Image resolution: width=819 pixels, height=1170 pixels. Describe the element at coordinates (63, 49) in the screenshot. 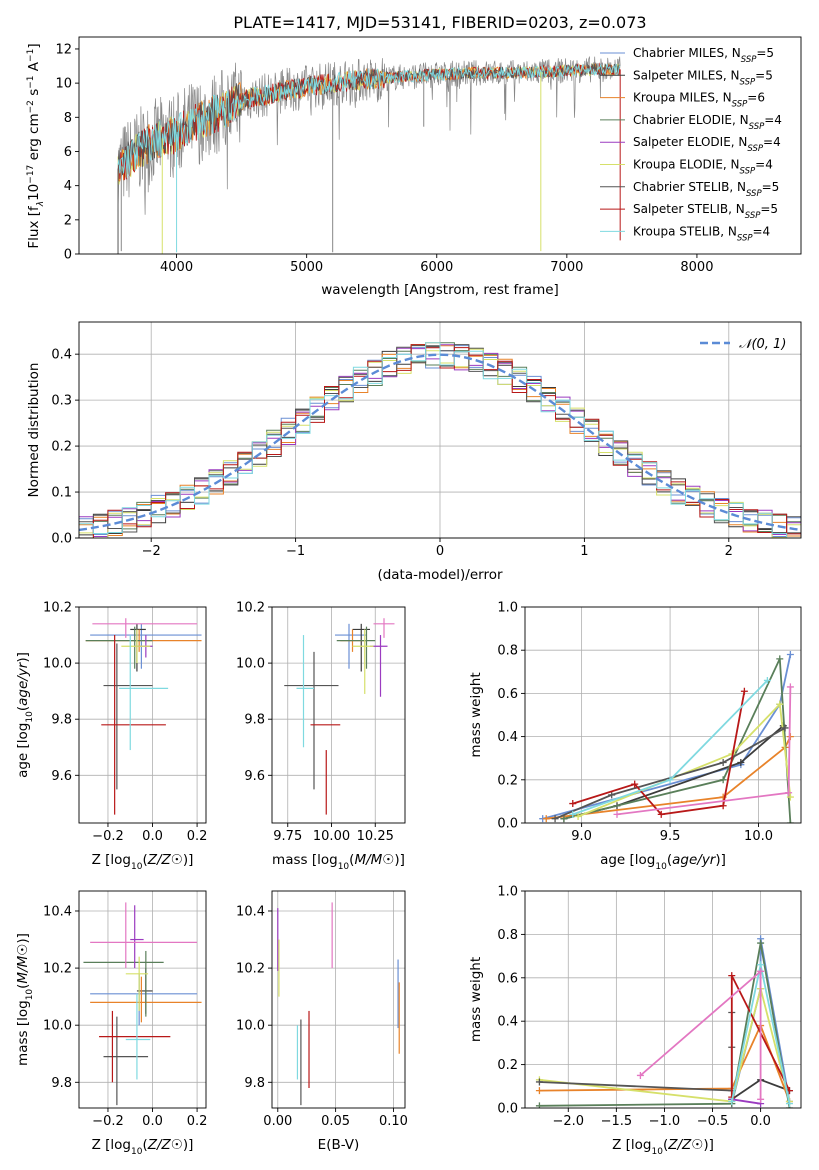

I see `y-tick-label: 12` at that location.